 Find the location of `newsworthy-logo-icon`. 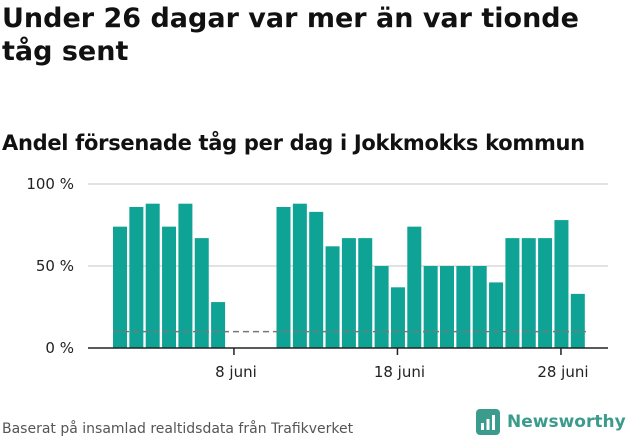

newsworthy-logo-icon is located at coordinates (488, 422).